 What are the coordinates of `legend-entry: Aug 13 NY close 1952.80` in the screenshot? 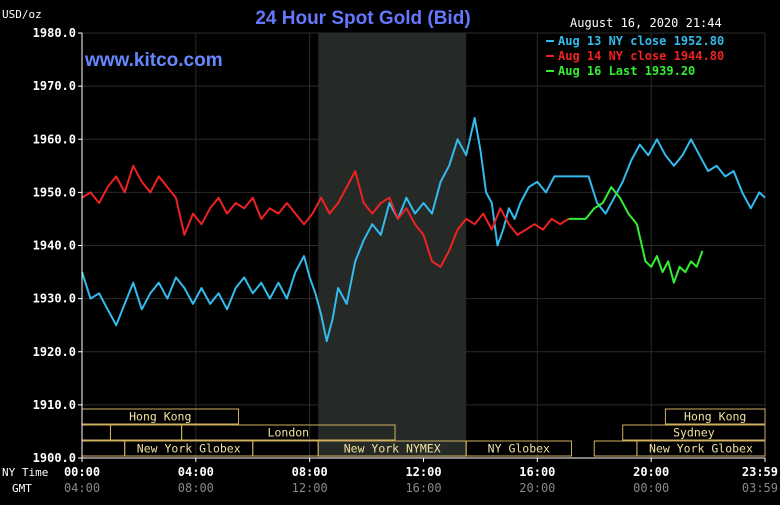 It's located at (641, 41).